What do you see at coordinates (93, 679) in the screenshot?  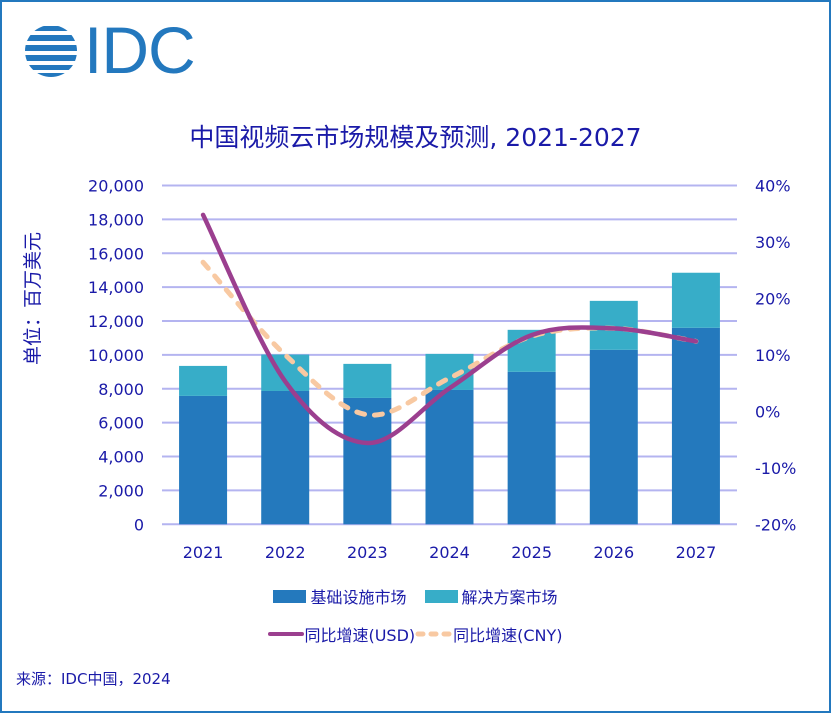 I see `source-note: 来源：IDC中国，2024` at bounding box center [93, 679].